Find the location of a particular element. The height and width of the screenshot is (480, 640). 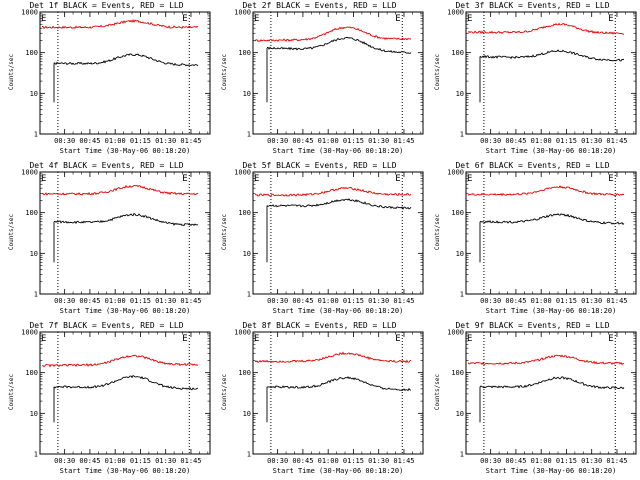

panel-title: Det 3f BLACK = Events, RED = LLD is located at coordinates (532, 5).